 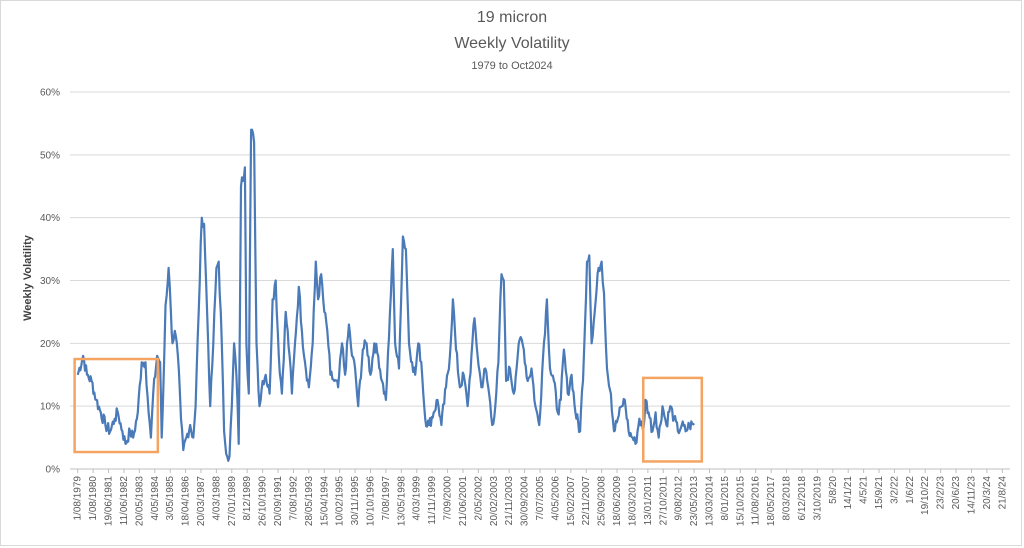 What do you see at coordinates (740, 501) in the screenshot?
I see `x-tick-label: 15/10/2015` at bounding box center [740, 501].